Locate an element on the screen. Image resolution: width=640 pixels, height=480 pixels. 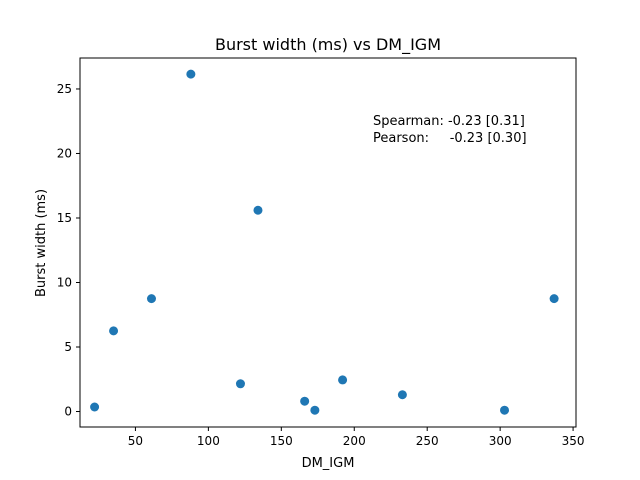
x-tick-label: 350 is located at coordinates (573, 441).